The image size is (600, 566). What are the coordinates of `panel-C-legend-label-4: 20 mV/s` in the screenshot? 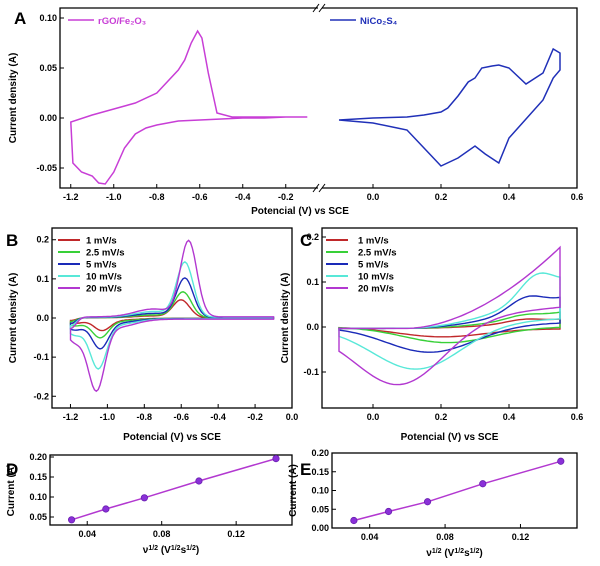 It's located at (376, 289).